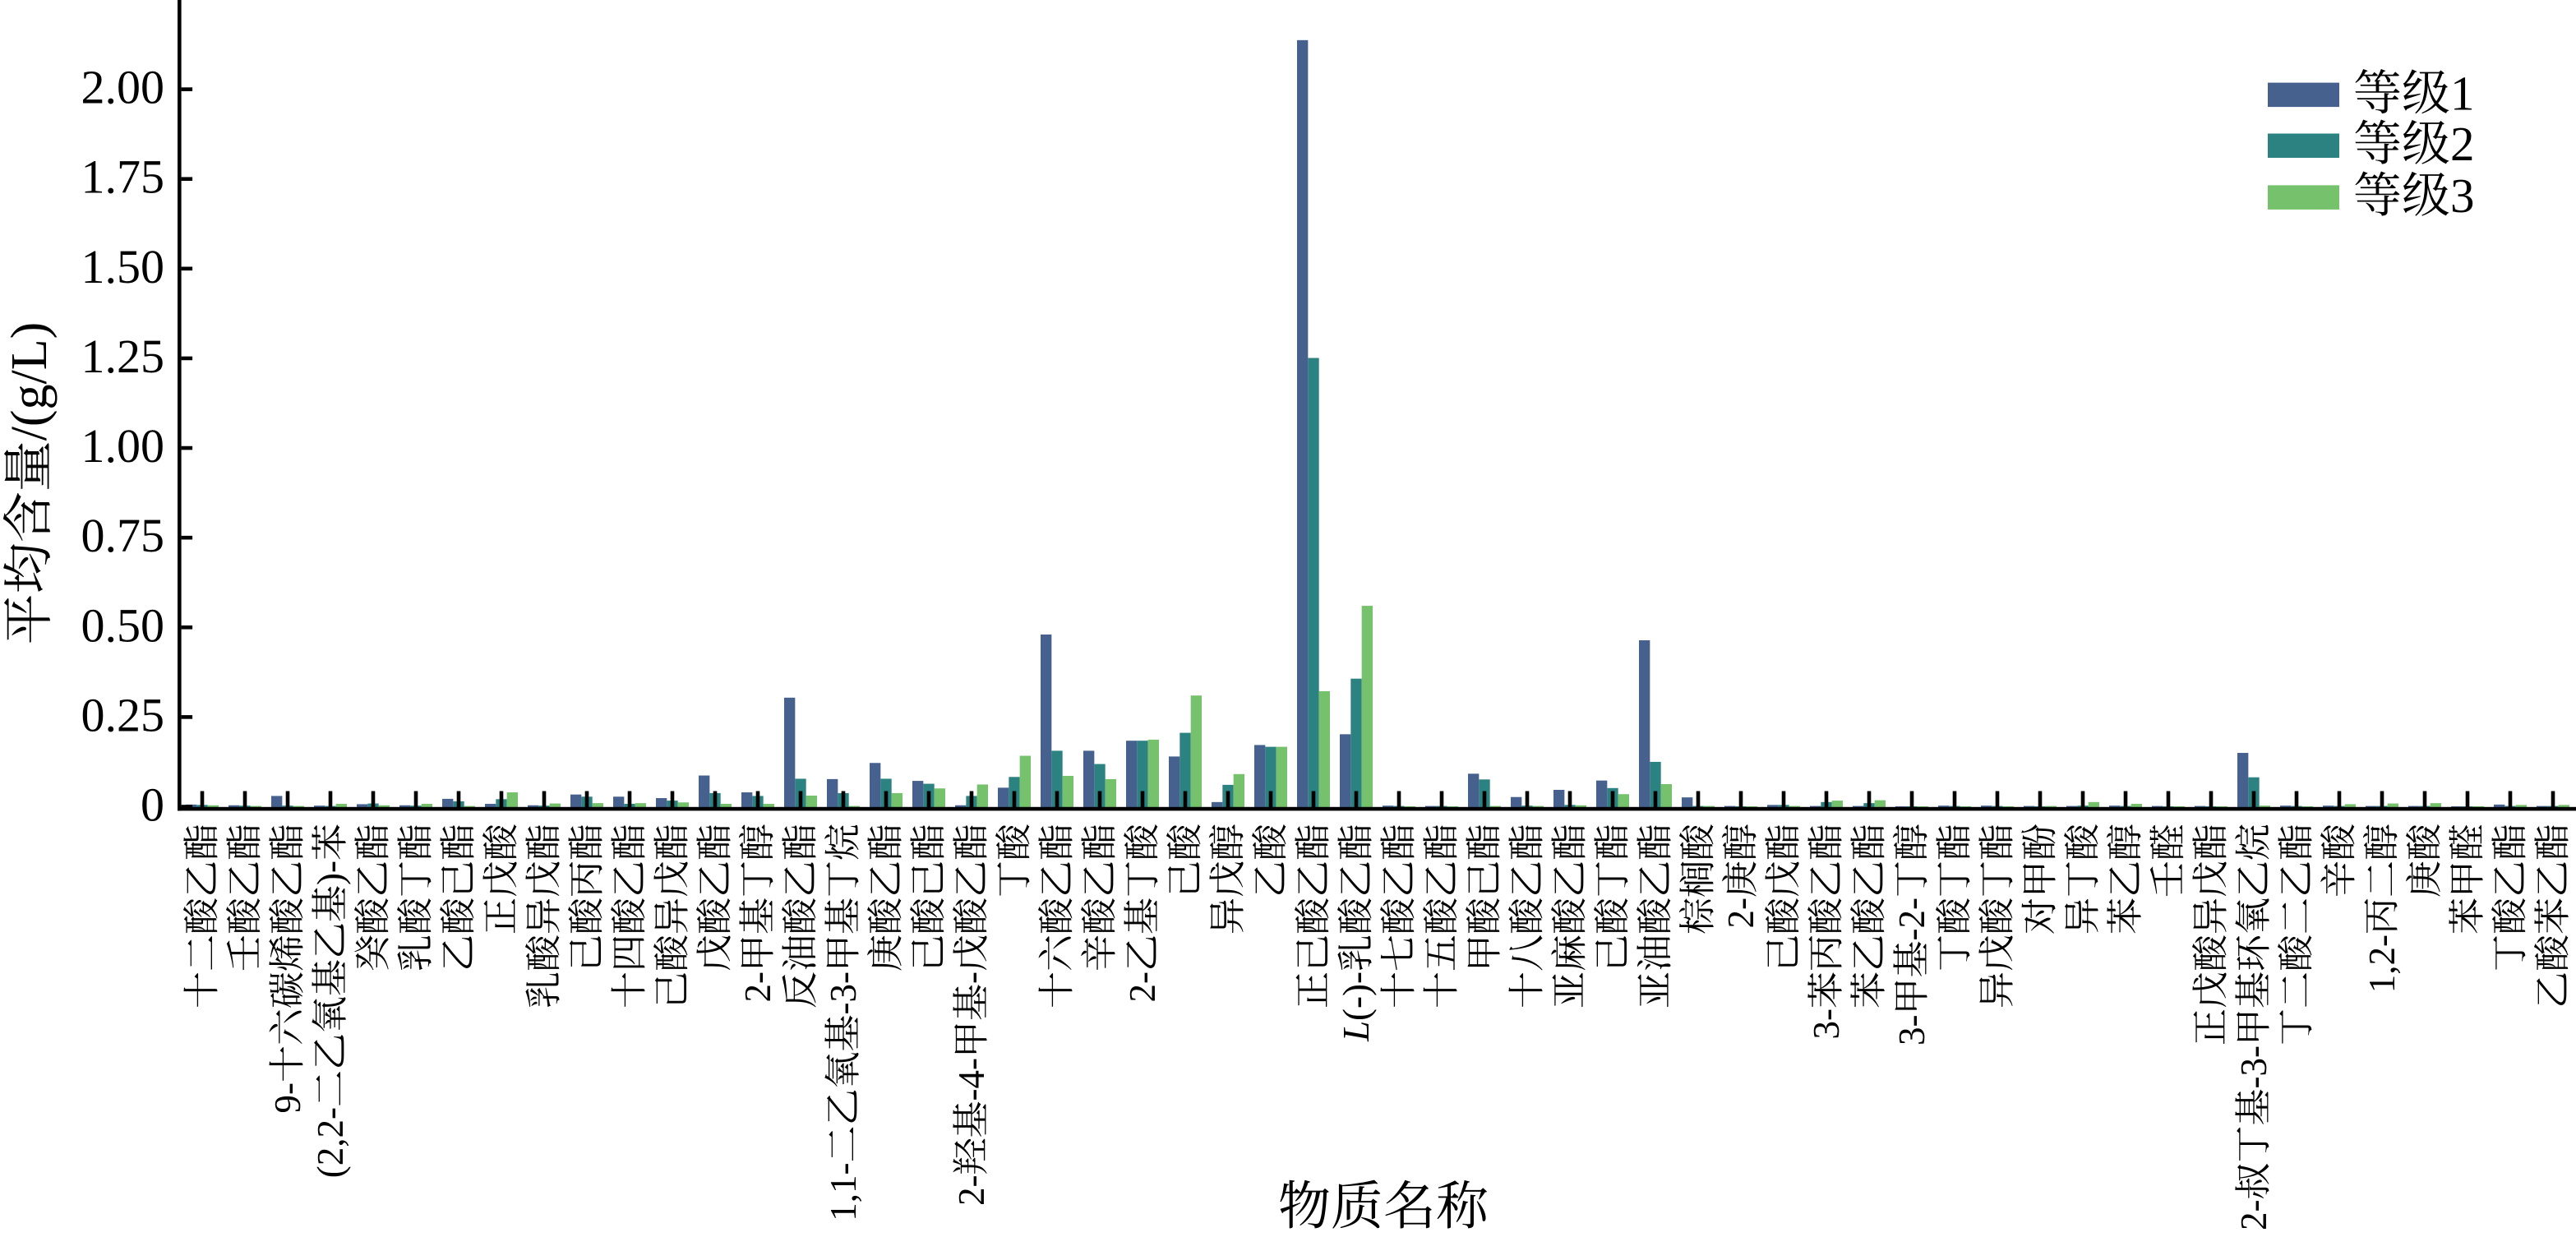 The width and height of the screenshot is (2576, 1260). Describe the element at coordinates (2041, 879) in the screenshot. I see `svg-text: 对甲酚` at that location.